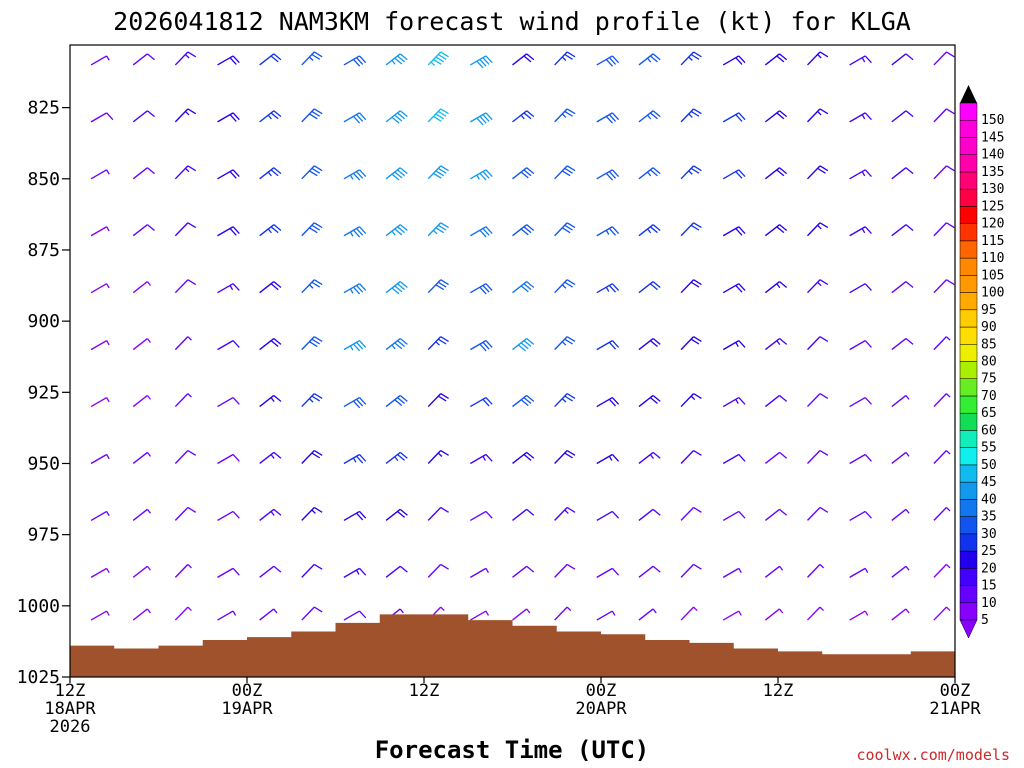 The height and width of the screenshot is (768, 1024). I want to click on x-tick-label: 18APR, so click(70, 709).